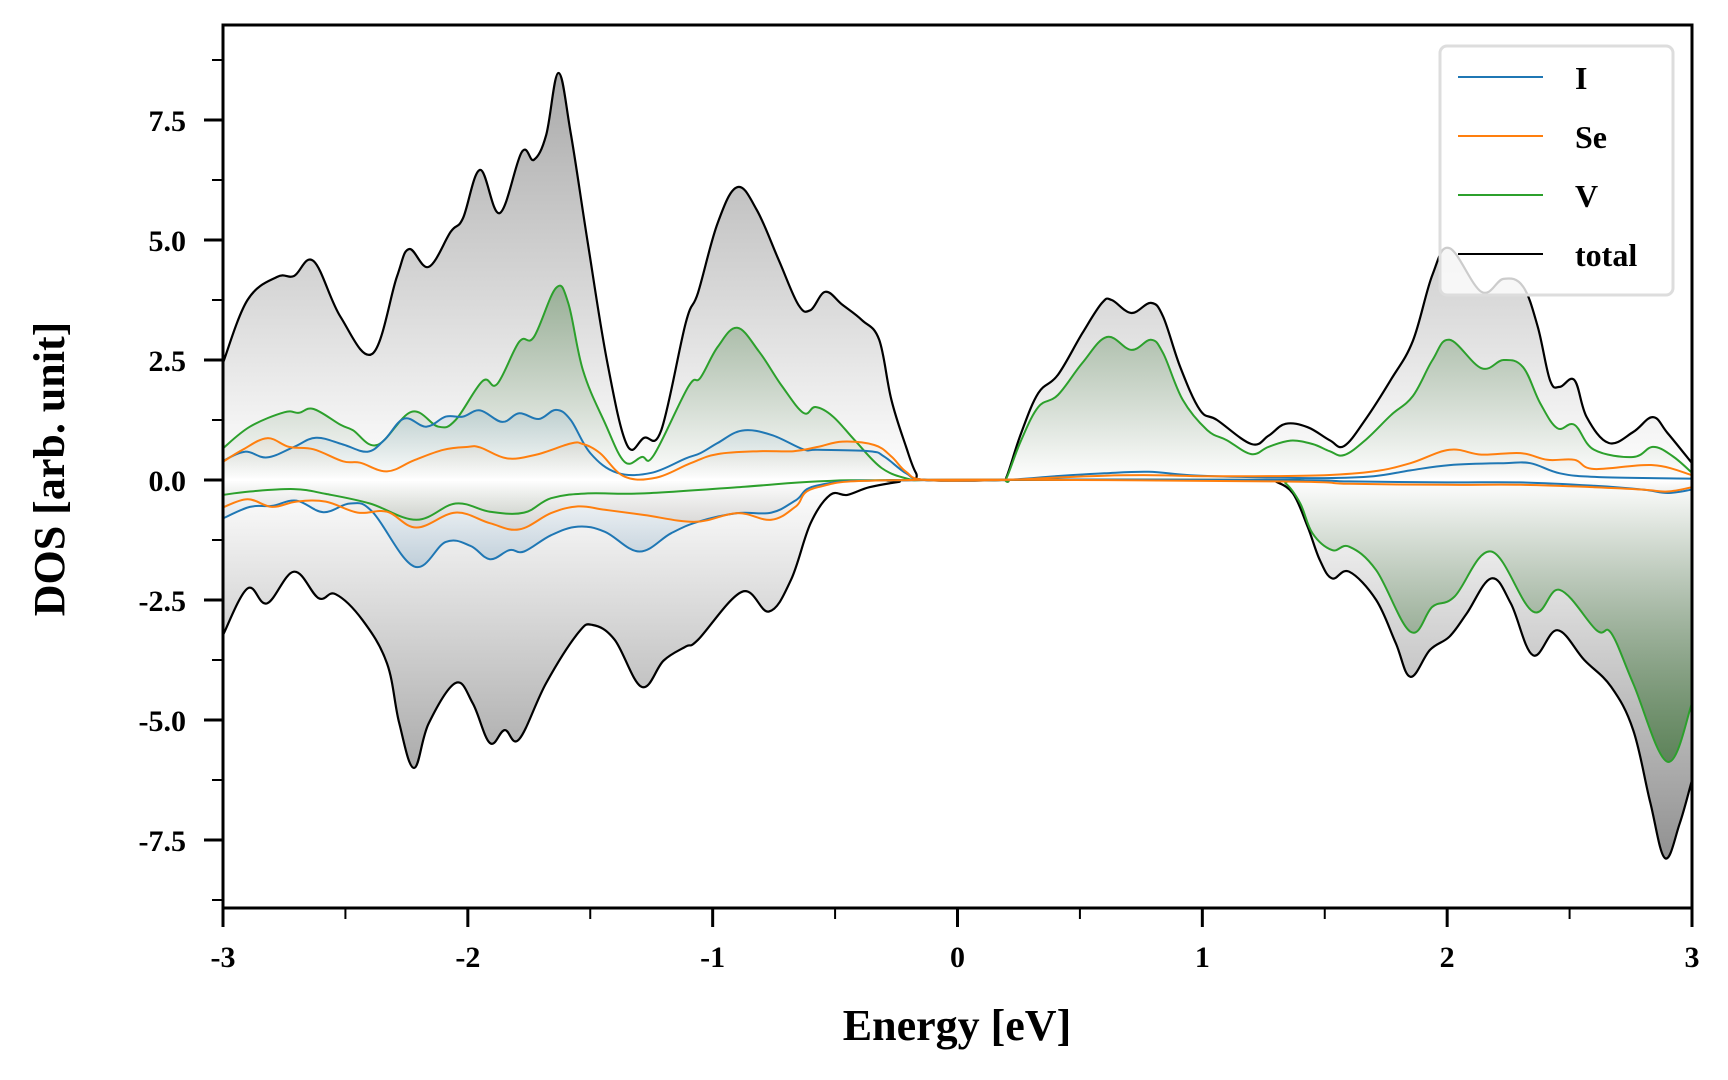 The width and height of the screenshot is (1728, 1080). Describe the element at coordinates (957, 1025) in the screenshot. I see `x-axis-label: Energy [eV]` at that location.